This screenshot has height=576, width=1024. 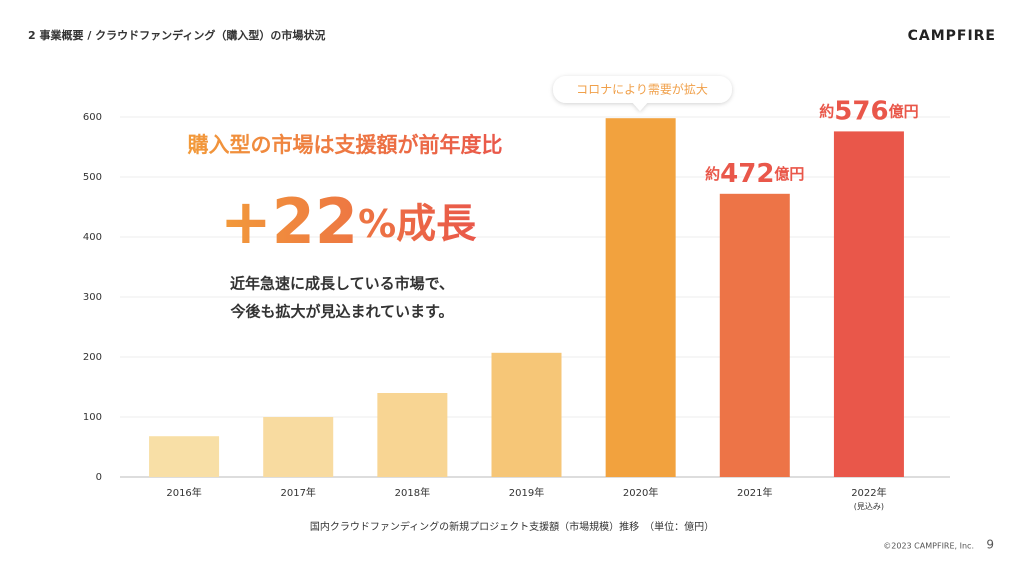 What do you see at coordinates (747, 173) in the screenshot?
I see `value-label-part: 472` at bounding box center [747, 173].